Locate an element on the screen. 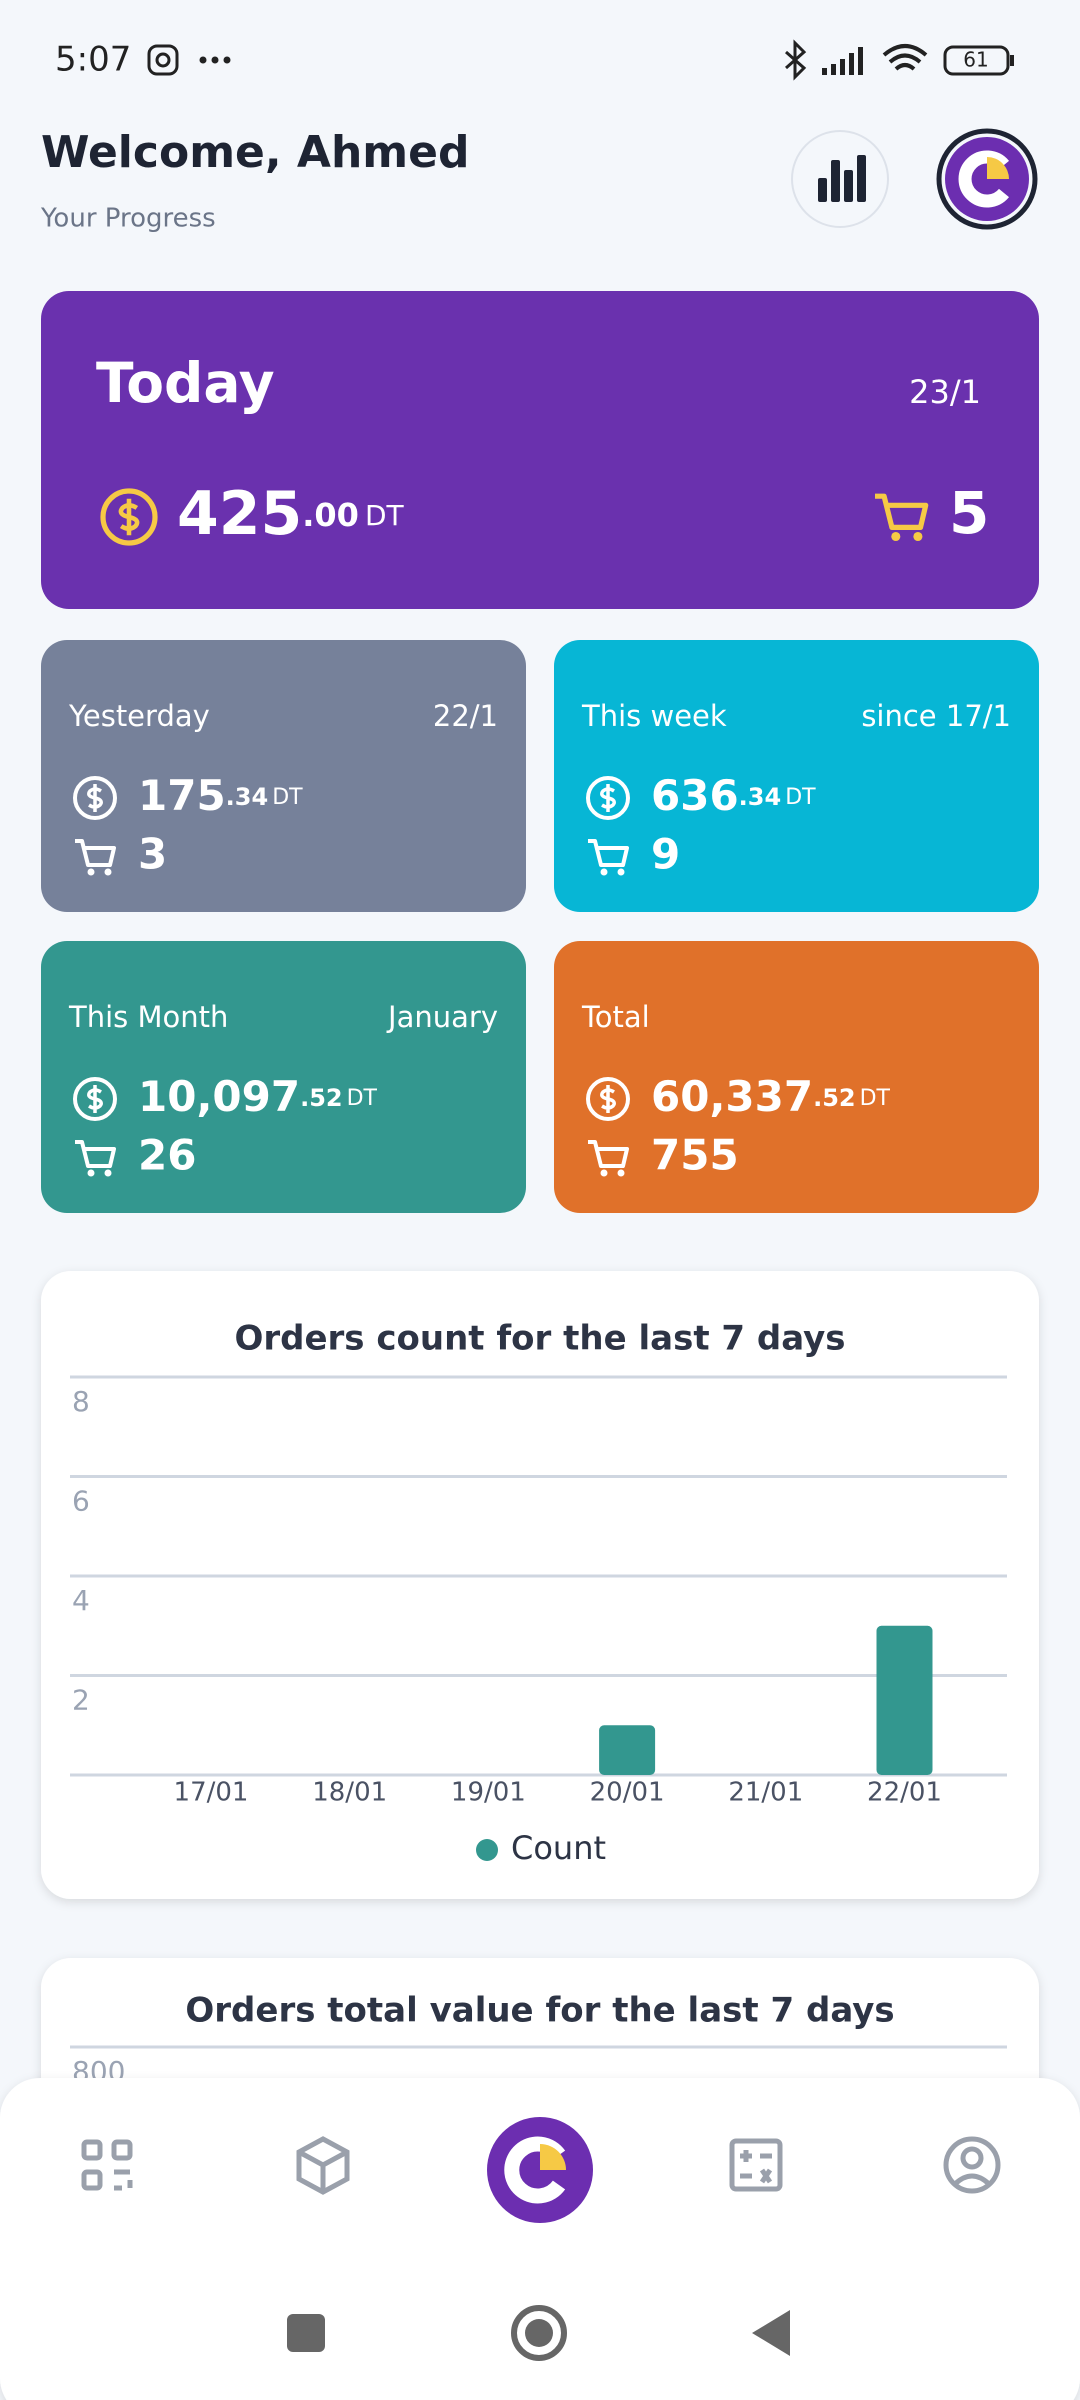  card-orders: 26 is located at coordinates (167, 1155).